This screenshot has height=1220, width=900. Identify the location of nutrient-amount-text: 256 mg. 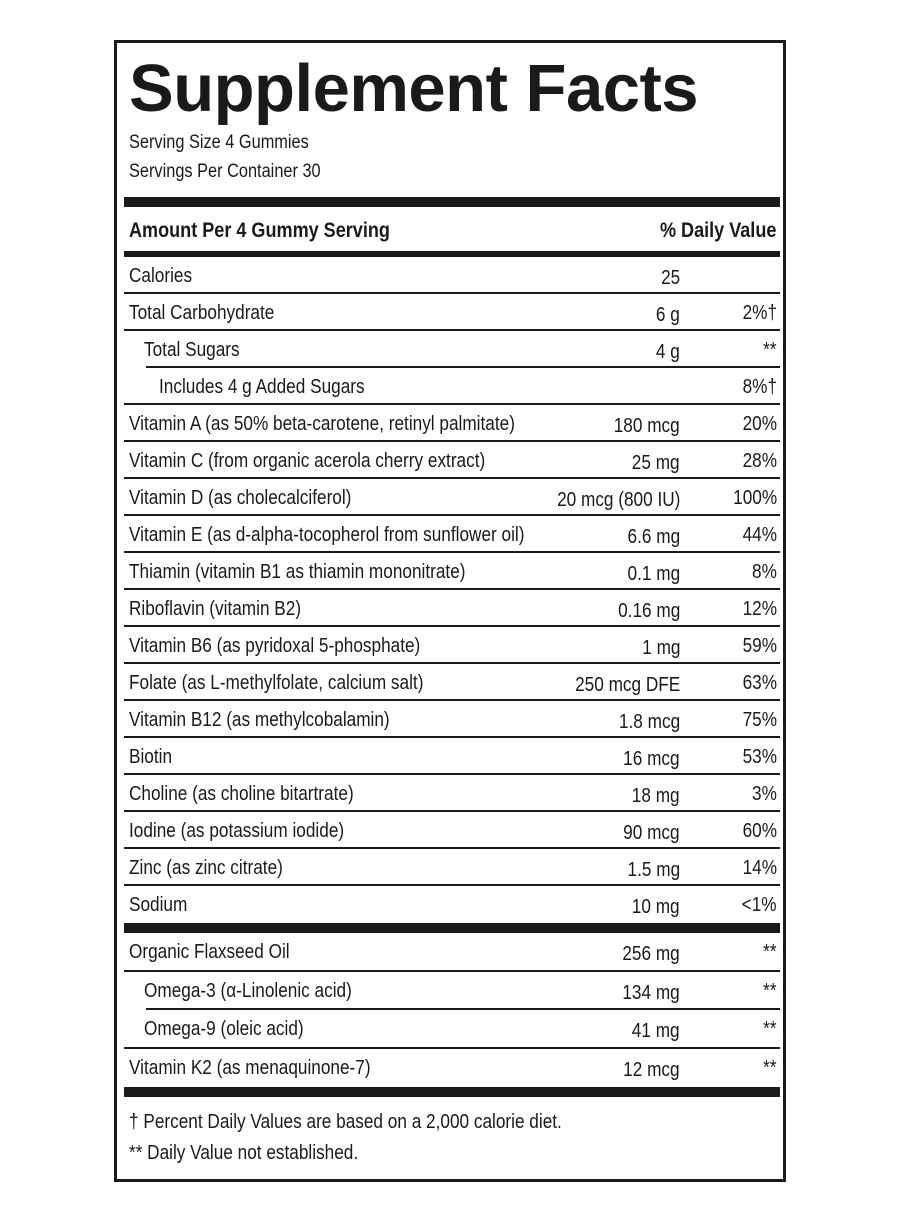
(651, 954).